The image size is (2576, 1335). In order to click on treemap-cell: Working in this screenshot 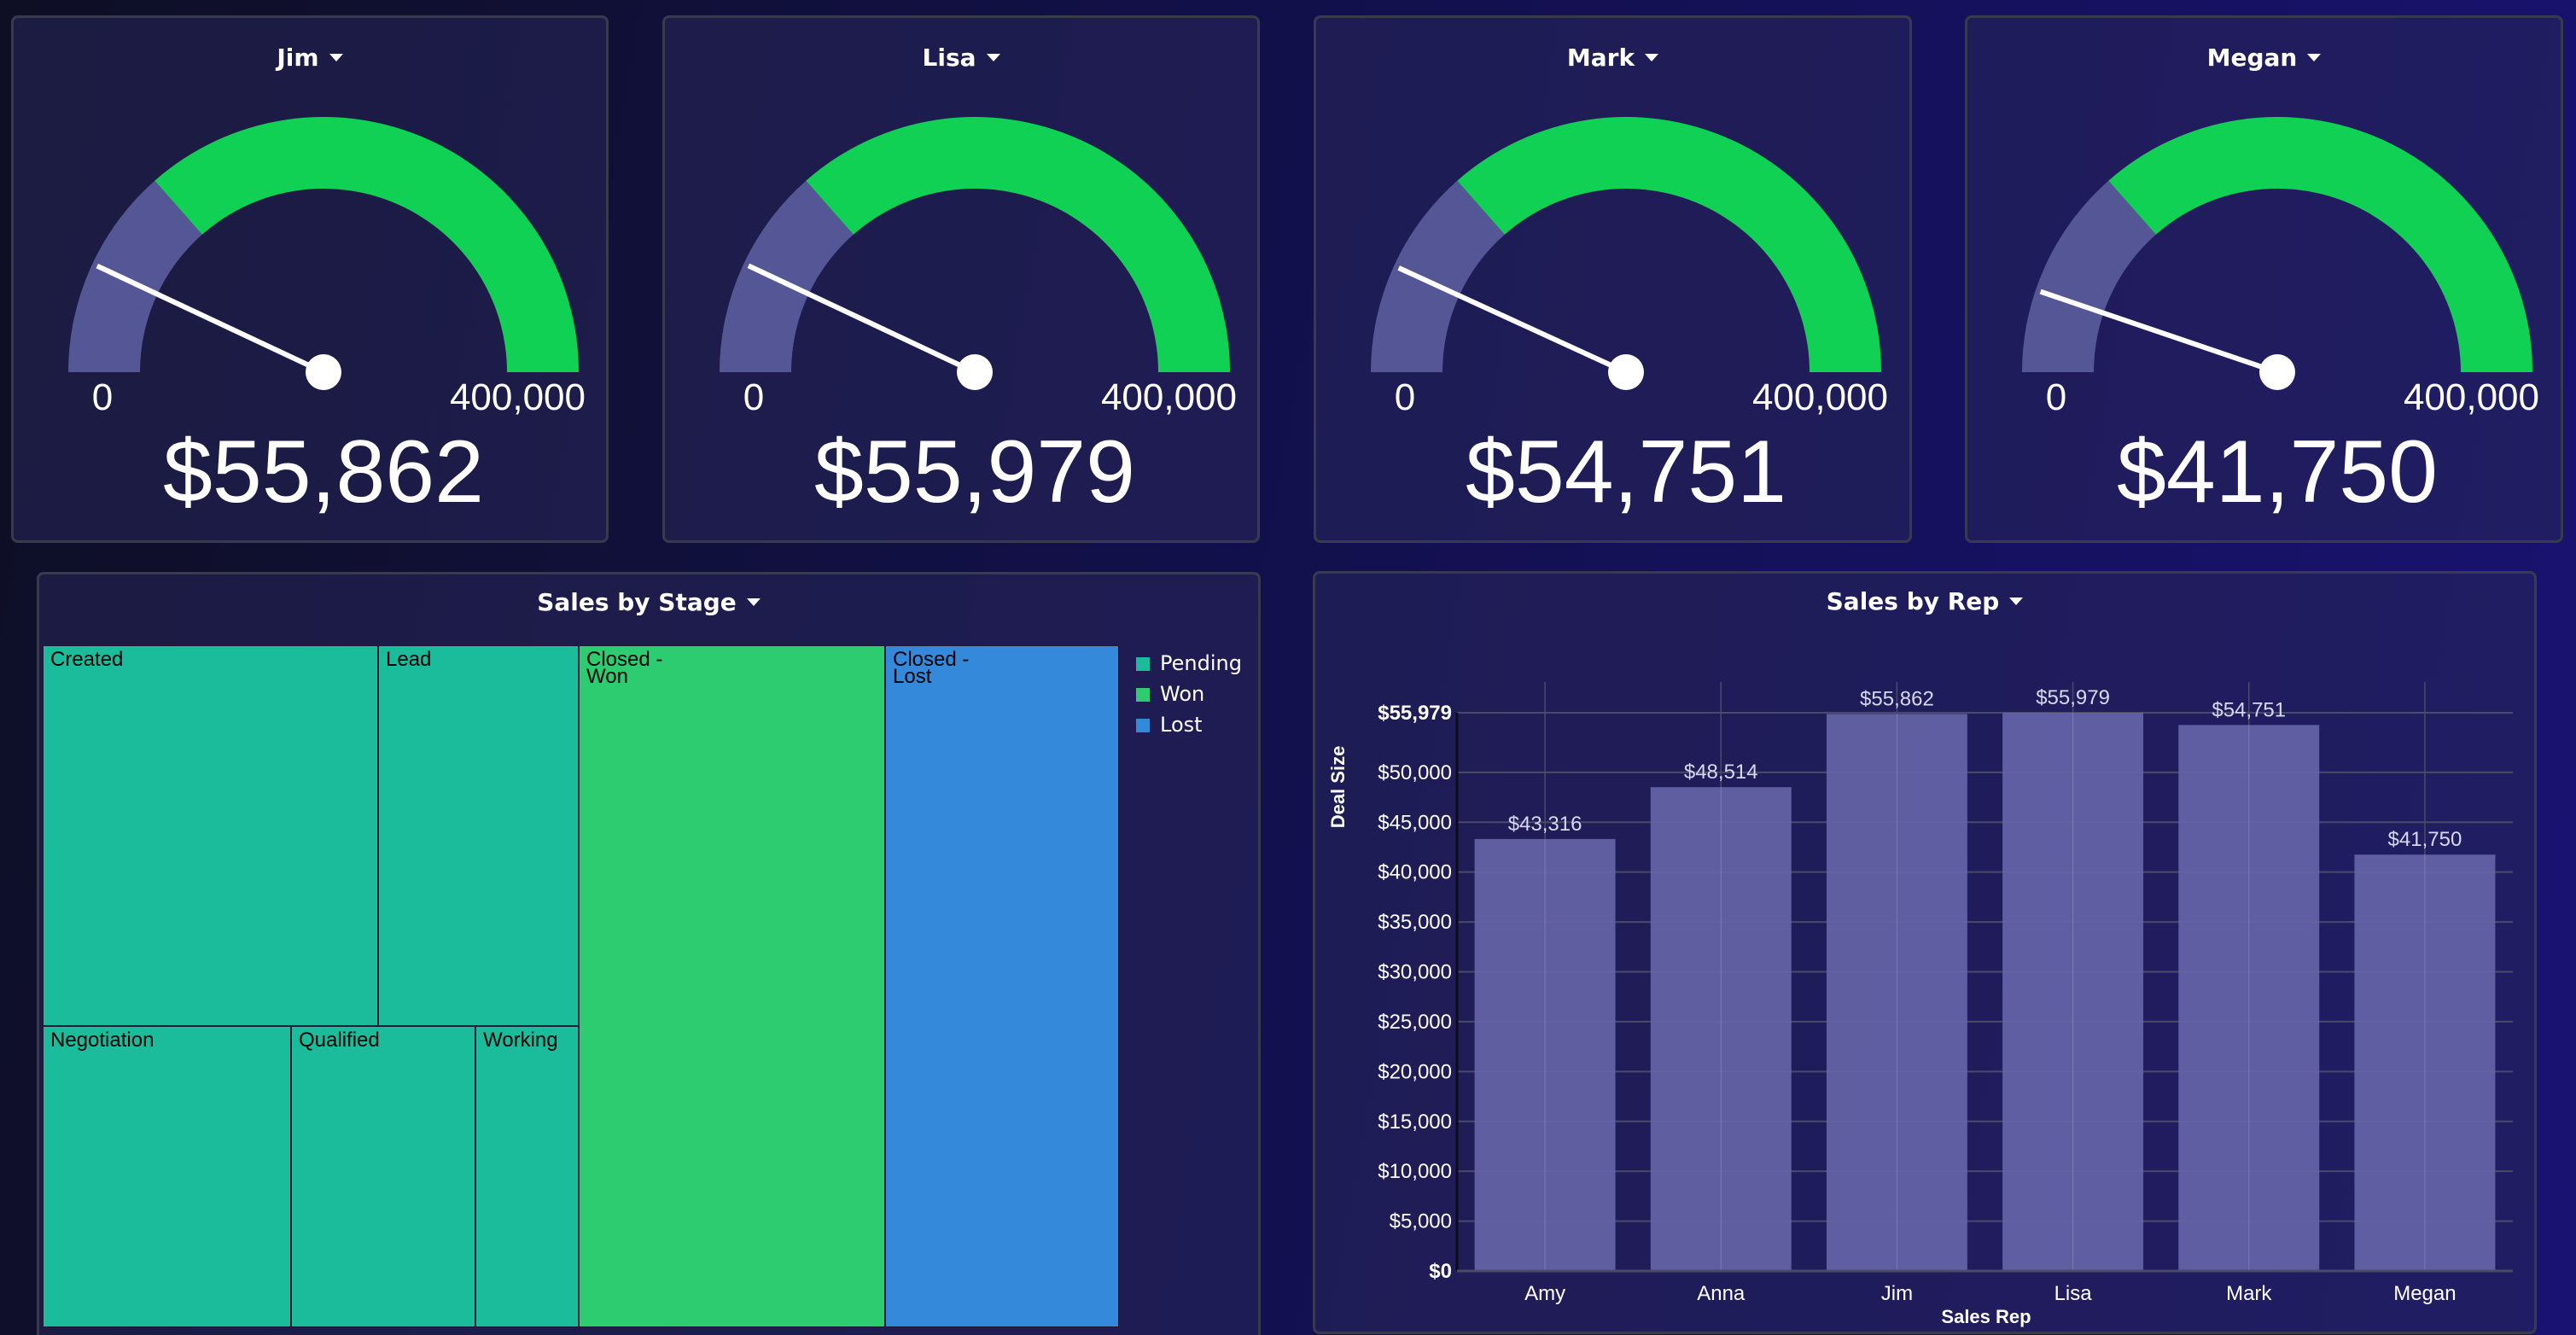, I will do `click(527, 1176)`.